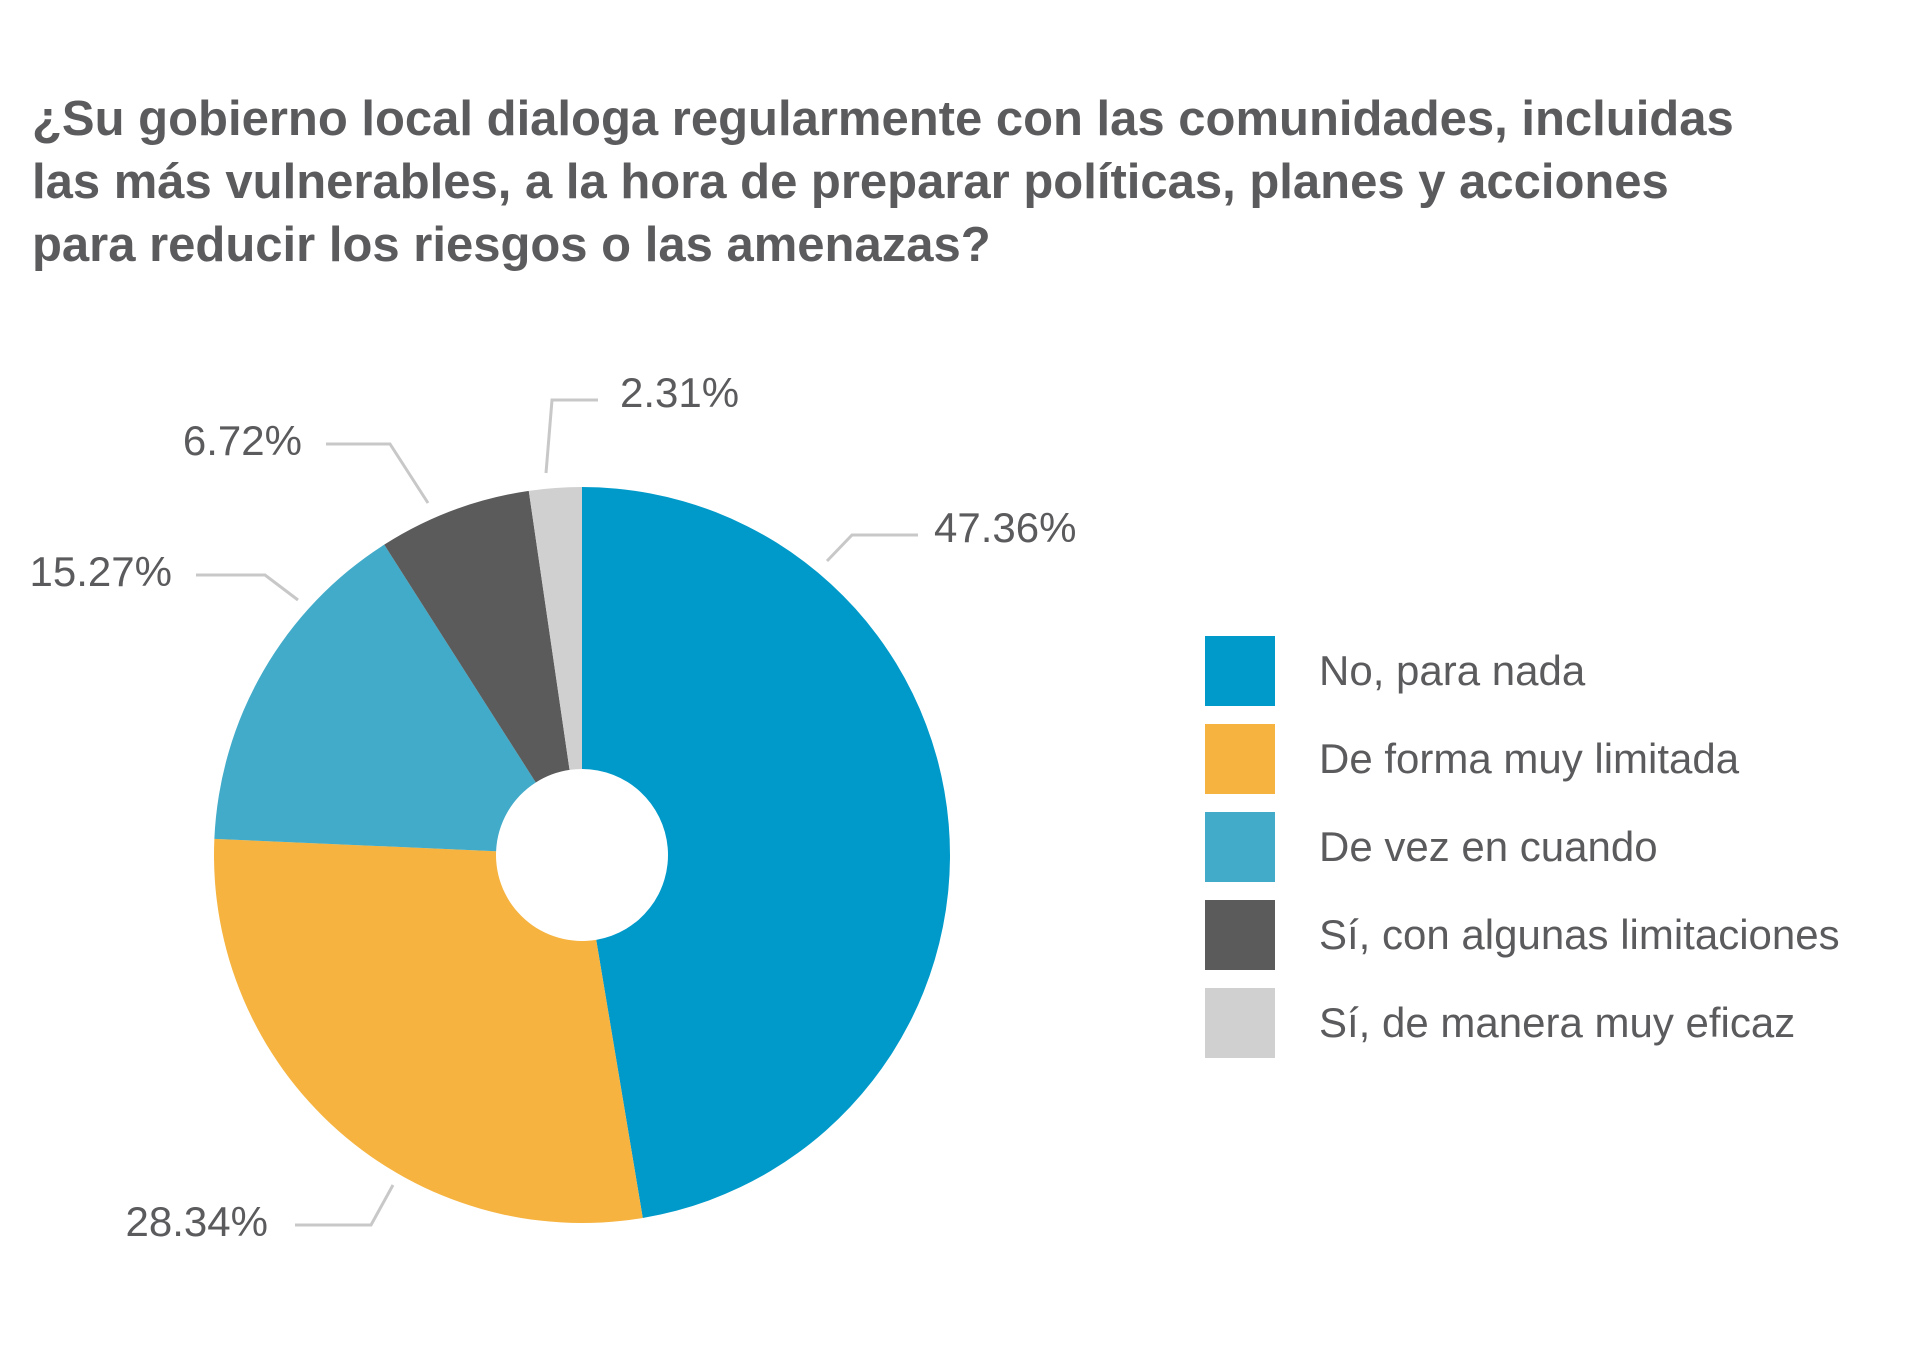 The width and height of the screenshot is (1920, 1367). I want to click on legend-label: De forma muy limitada, so click(1529, 758).